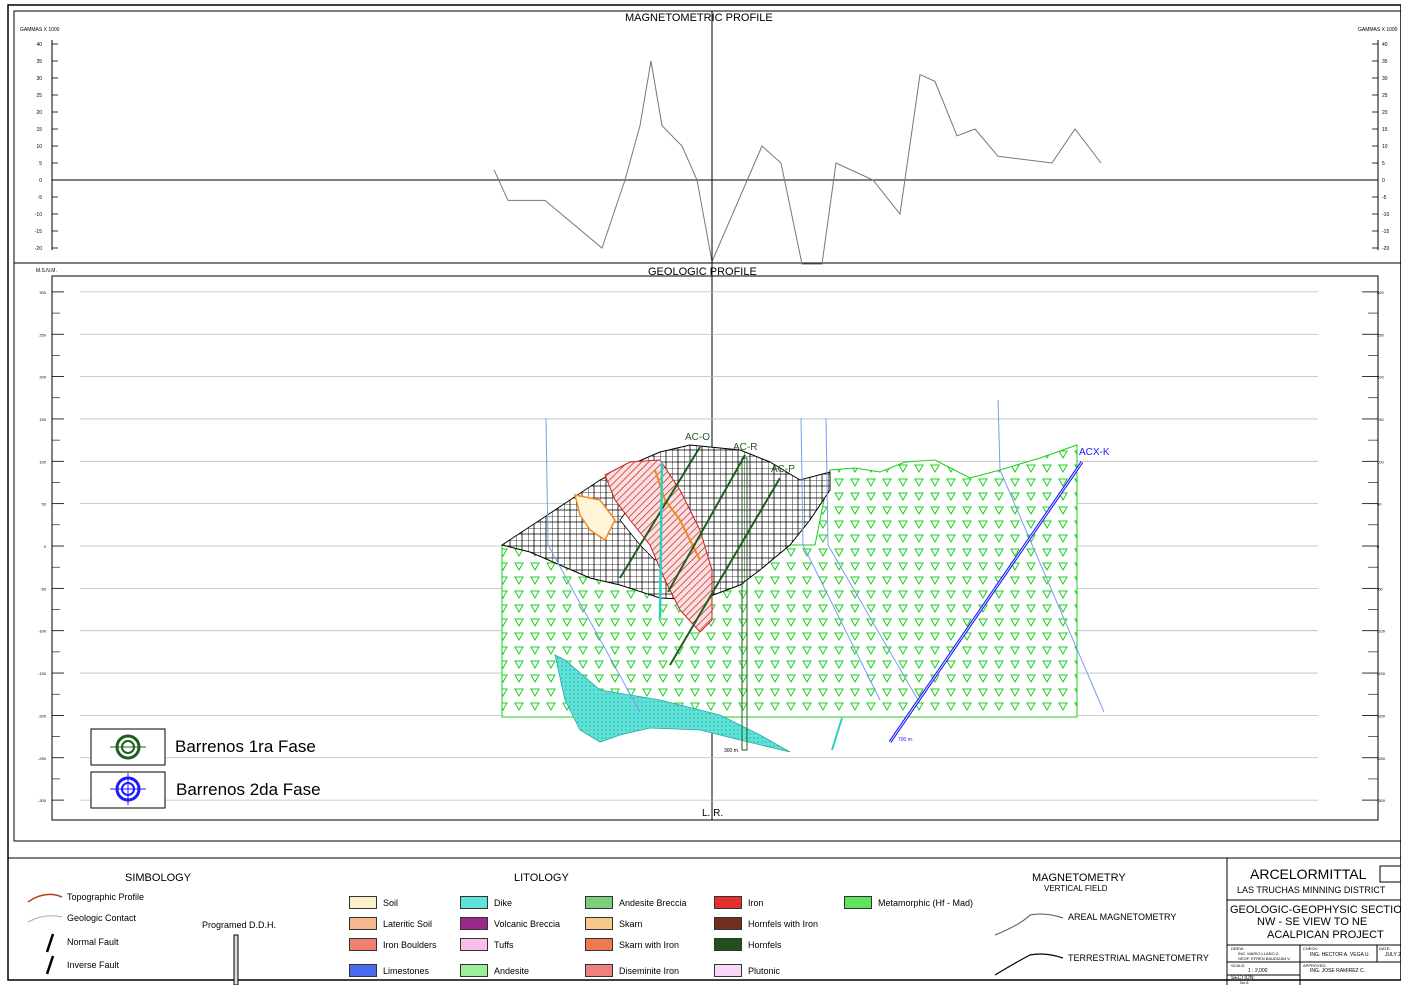 The height and width of the screenshot is (985, 1401). What do you see at coordinates (1258, 971) in the screenshot?
I see `scale-value: 1 : 2,000` at bounding box center [1258, 971].